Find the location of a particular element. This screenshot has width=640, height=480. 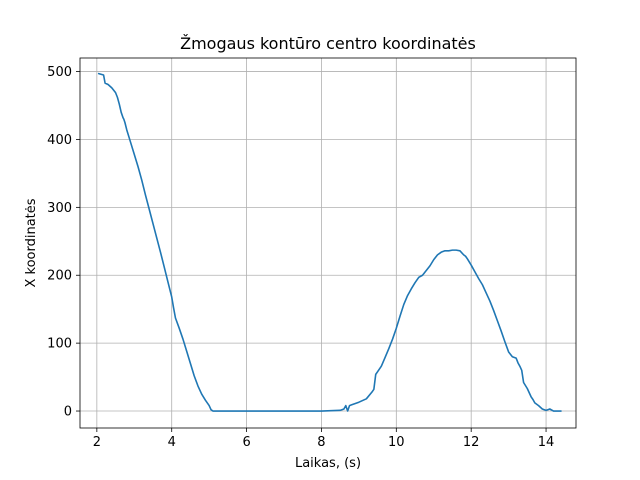

y-tick-label: 200 is located at coordinates (59, 276).